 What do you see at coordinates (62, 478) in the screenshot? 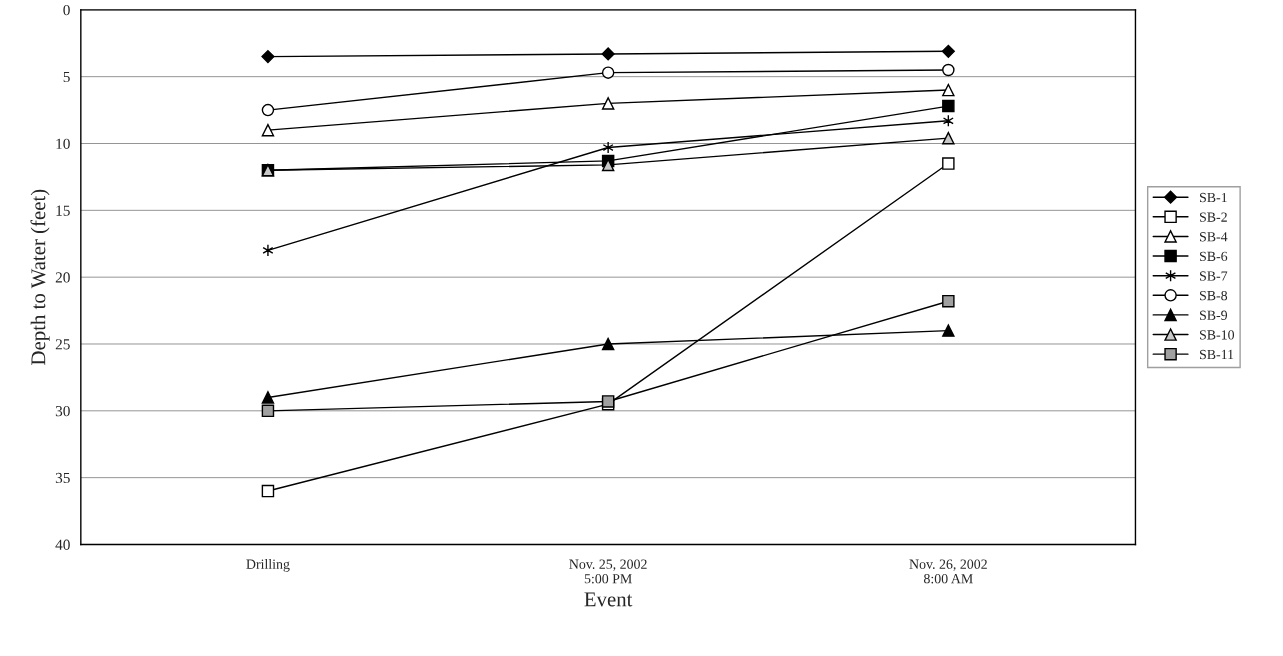
I see `y-tick-label: 35` at bounding box center [62, 478].